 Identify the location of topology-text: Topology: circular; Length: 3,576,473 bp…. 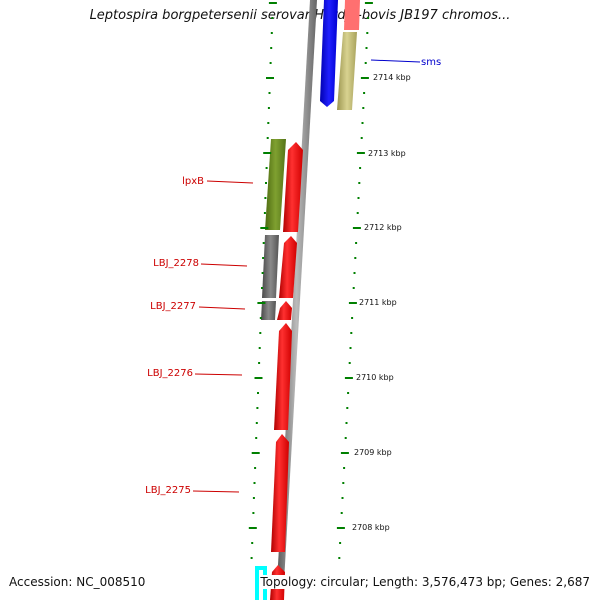
(425, 582).